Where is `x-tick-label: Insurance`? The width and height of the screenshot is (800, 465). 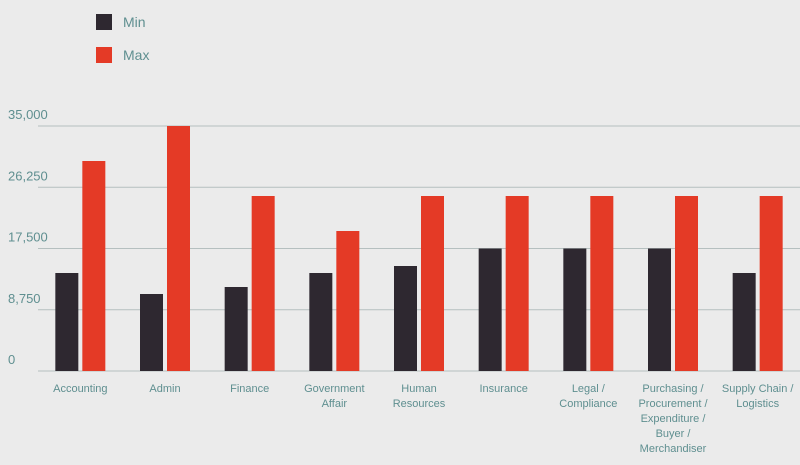 x-tick-label: Insurance is located at coordinates (504, 389).